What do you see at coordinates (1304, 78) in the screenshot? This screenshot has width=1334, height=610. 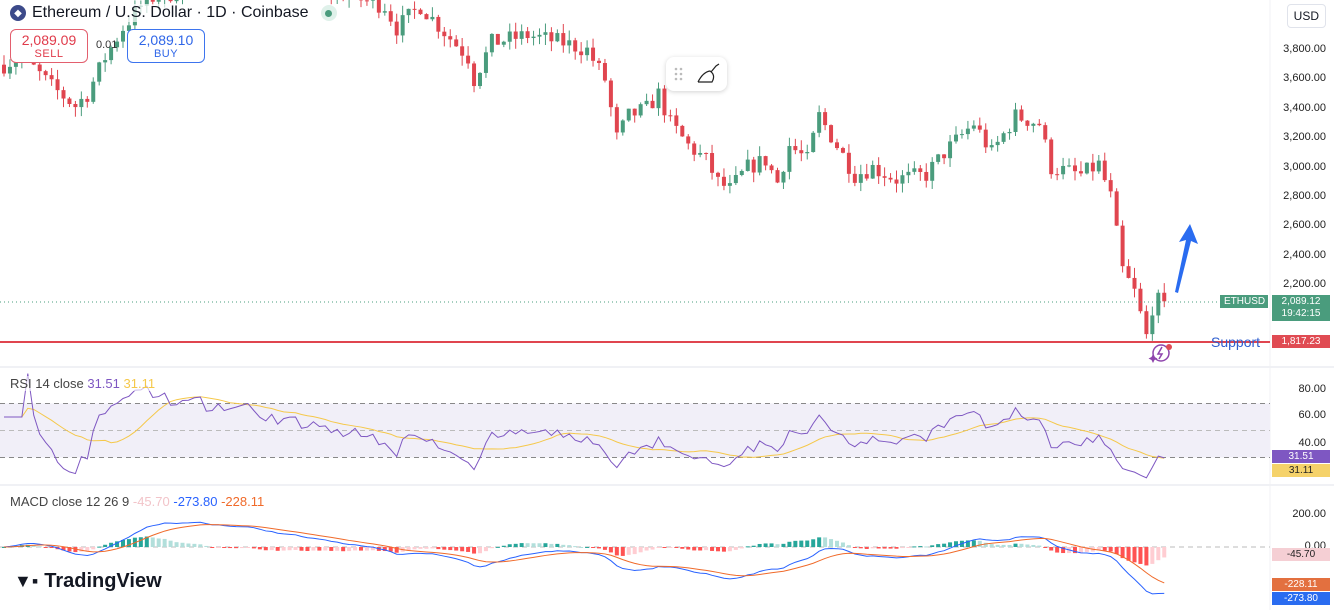 I see `price-axis-tick: 3,600.00` at bounding box center [1304, 78].